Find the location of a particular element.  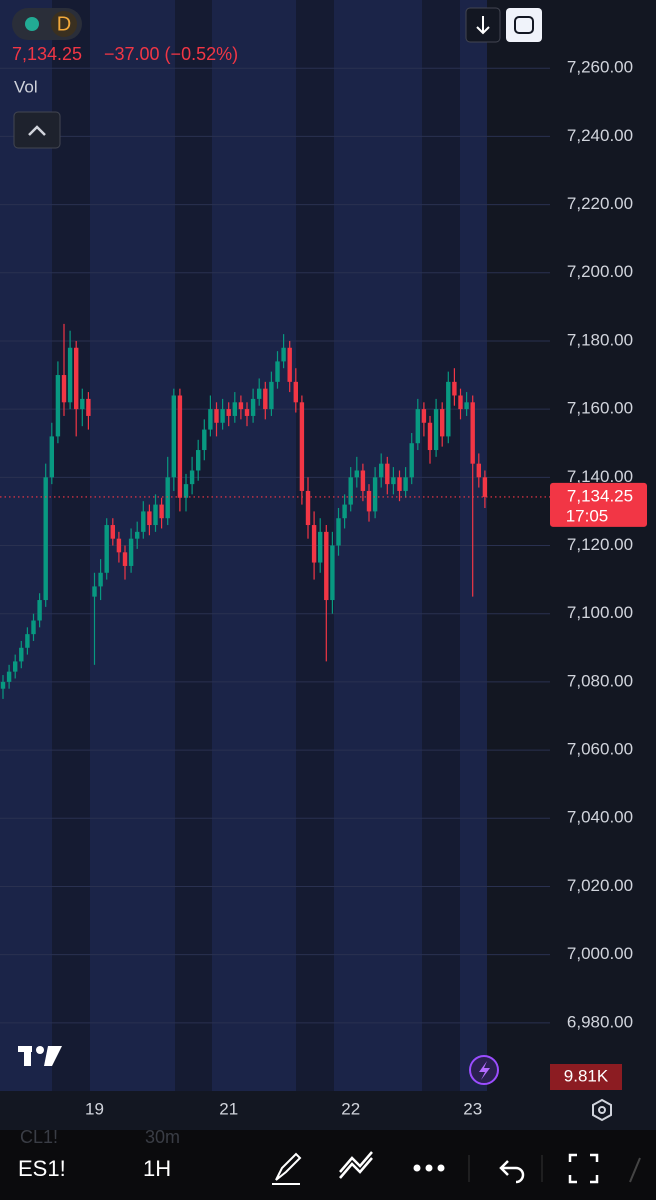

indicator-tool is located at coordinates (356, 1165).